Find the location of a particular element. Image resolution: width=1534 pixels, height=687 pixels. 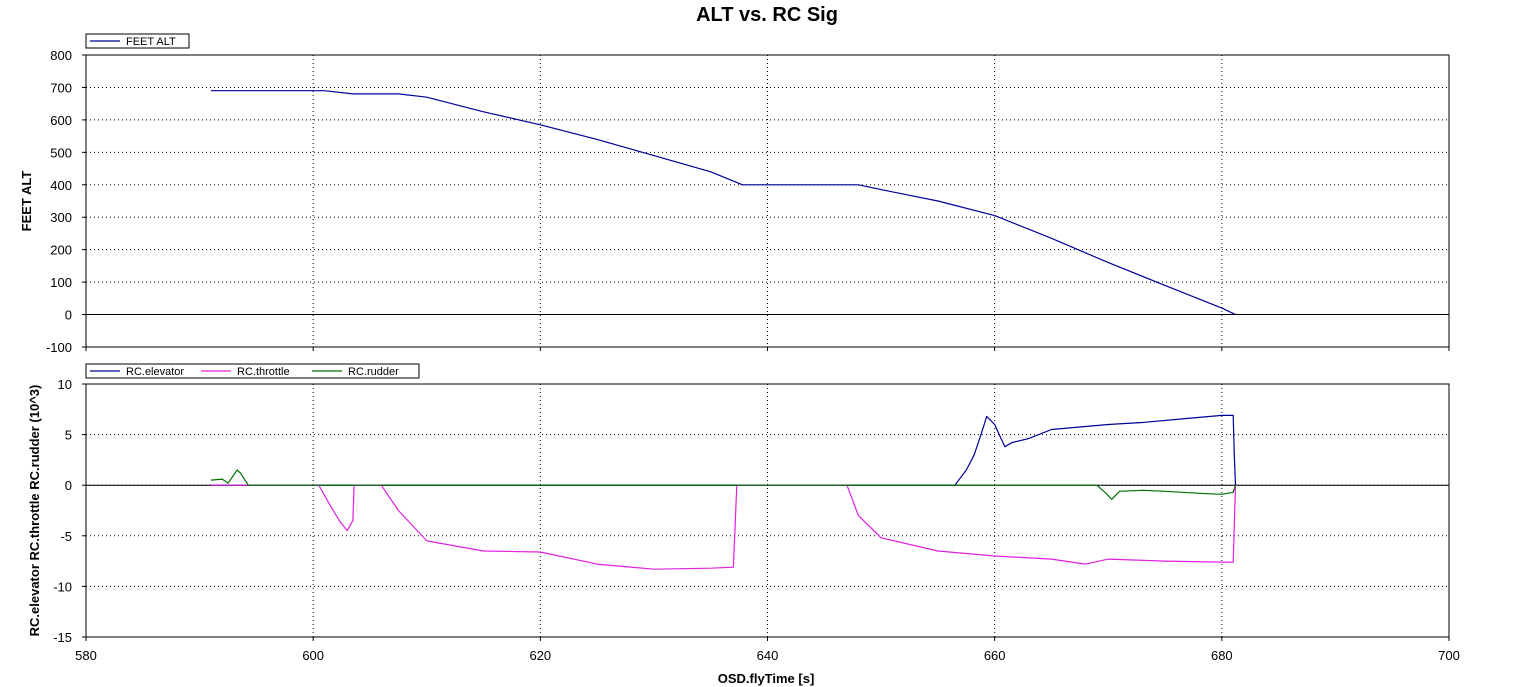

y-axis-label: RC.elevator RC.throttle RC.rudder (10^3) is located at coordinates (34, 511).